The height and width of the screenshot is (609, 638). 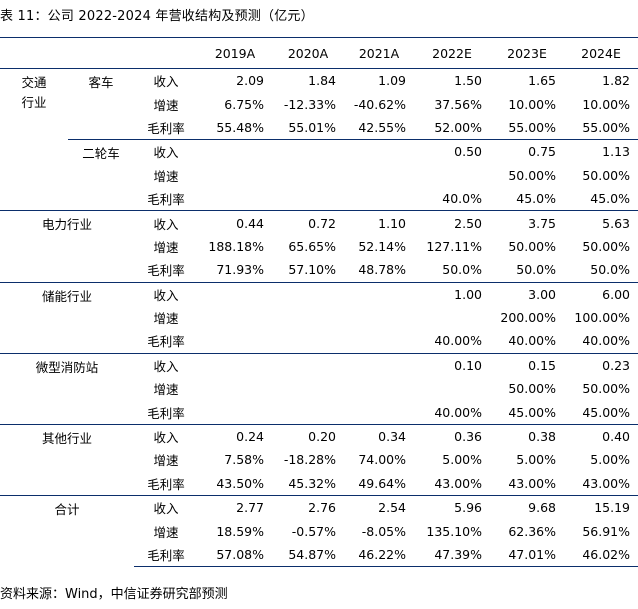 What do you see at coordinates (532, 531) in the screenshot?
I see `value-cell: 62.36%` at bounding box center [532, 531].